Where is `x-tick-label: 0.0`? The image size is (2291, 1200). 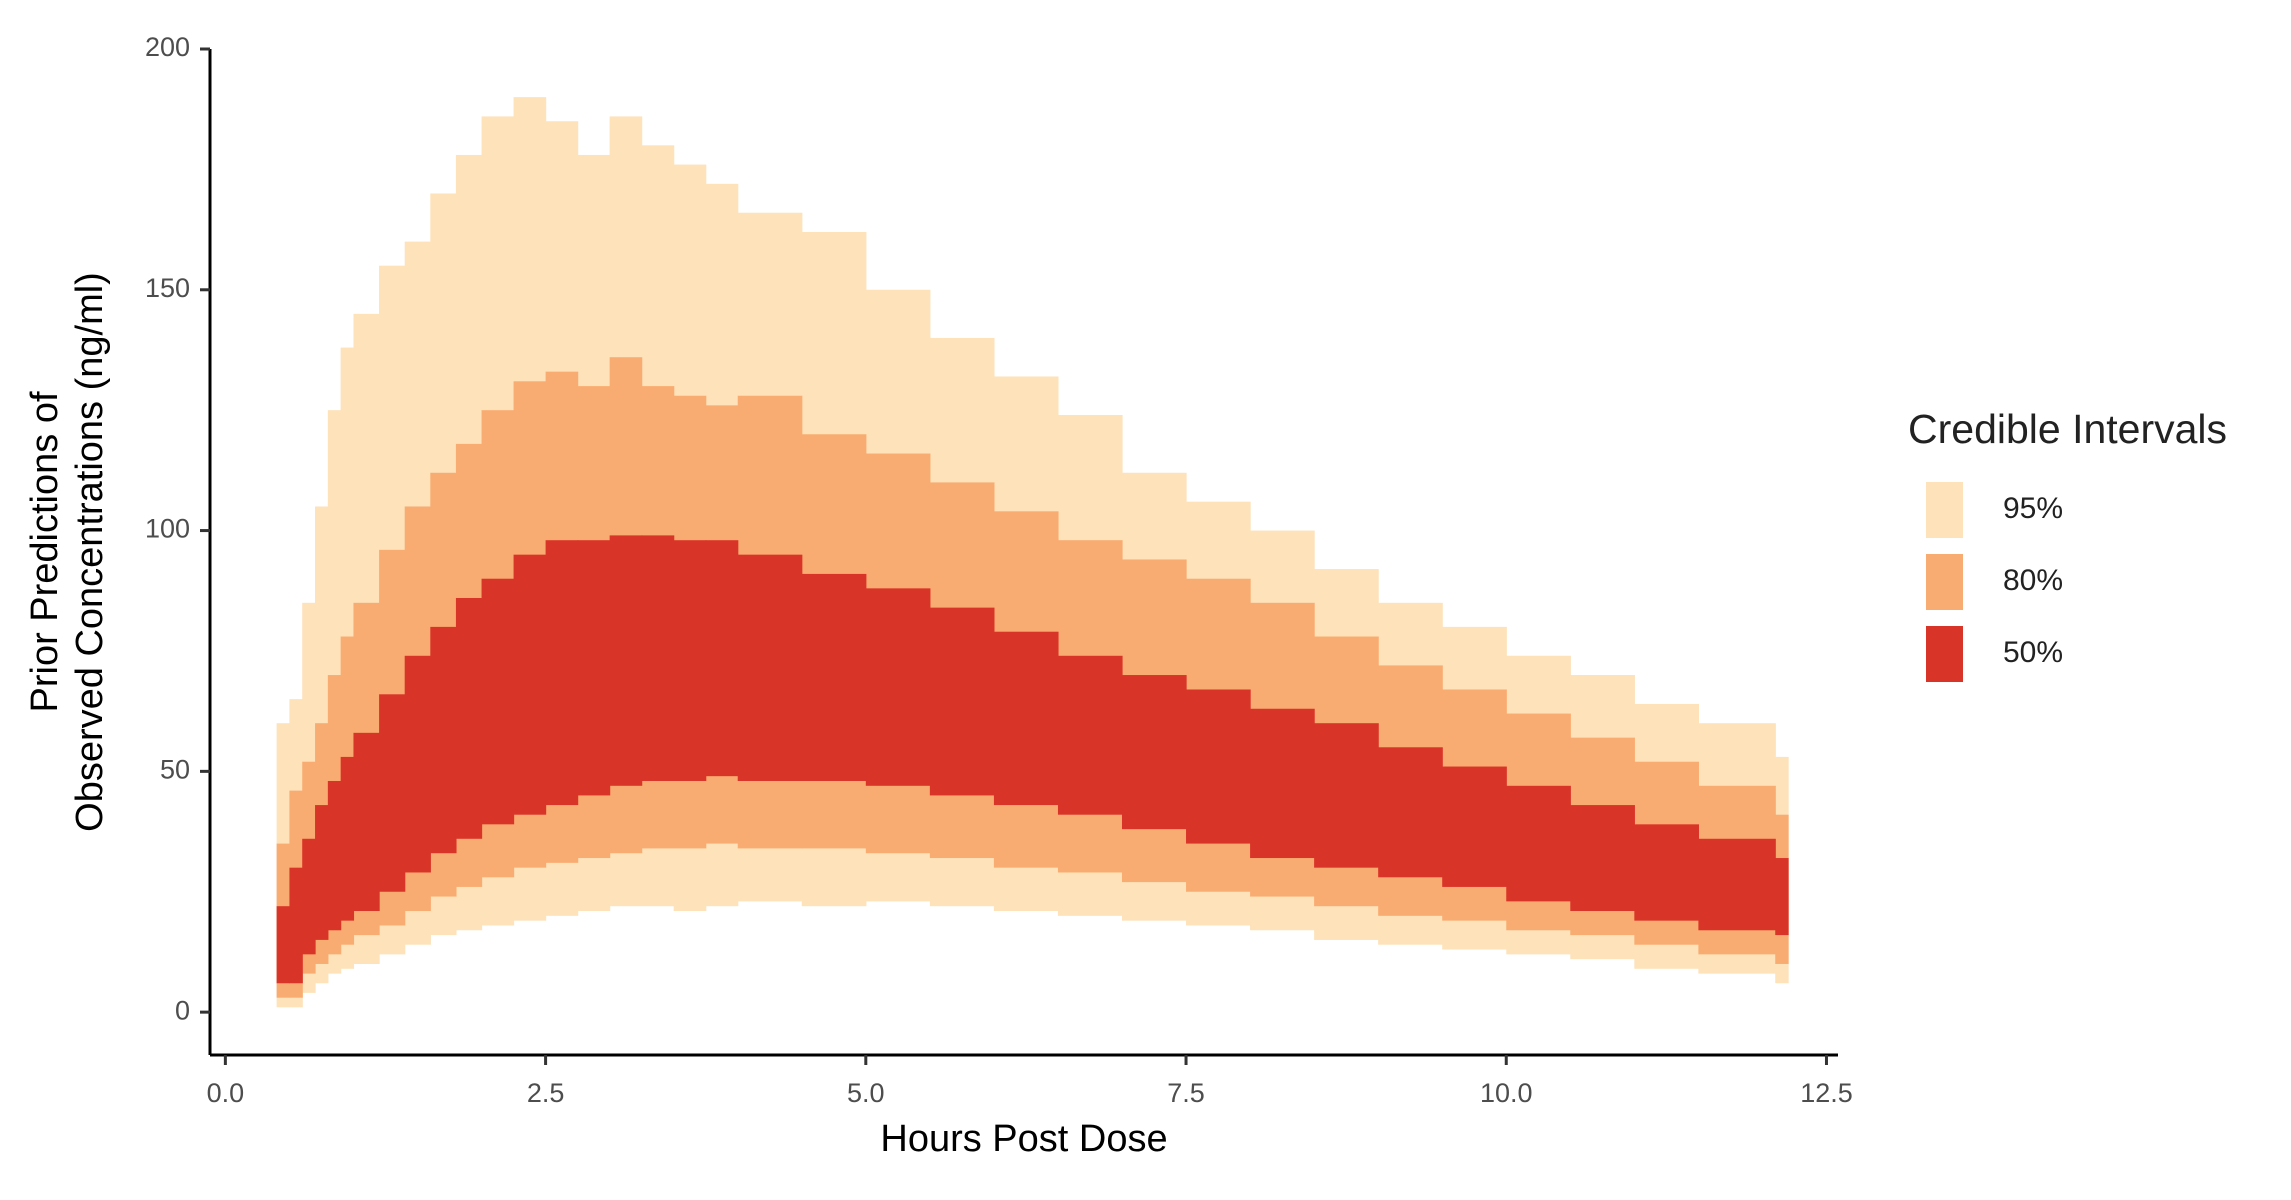 x-tick-label: 0.0 is located at coordinates (226, 1093).